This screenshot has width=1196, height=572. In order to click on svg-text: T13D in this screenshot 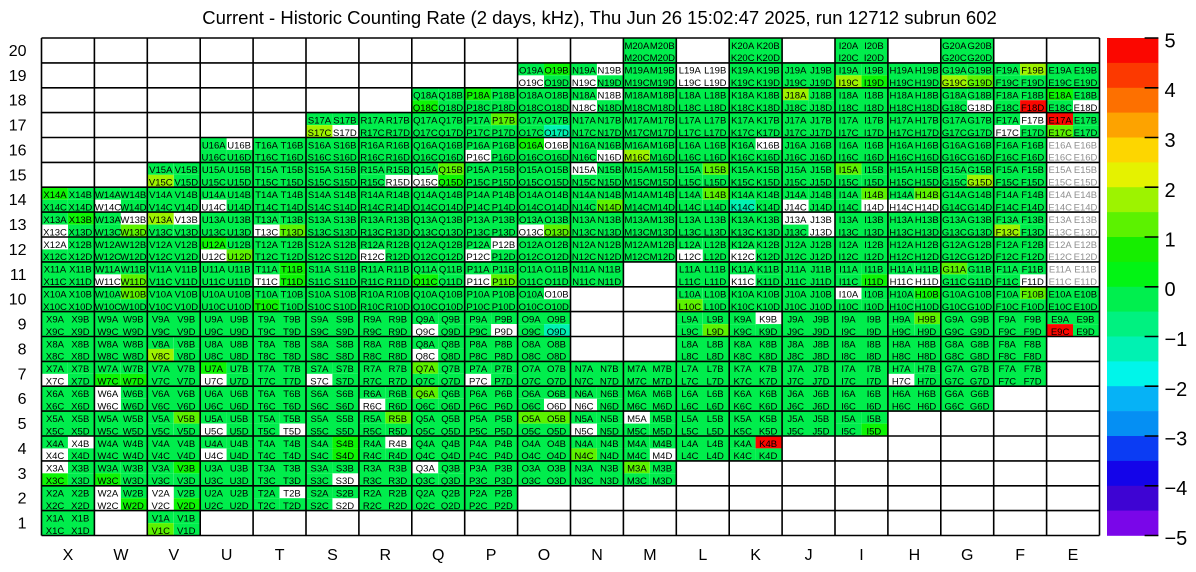, I will do `click(291, 232)`.